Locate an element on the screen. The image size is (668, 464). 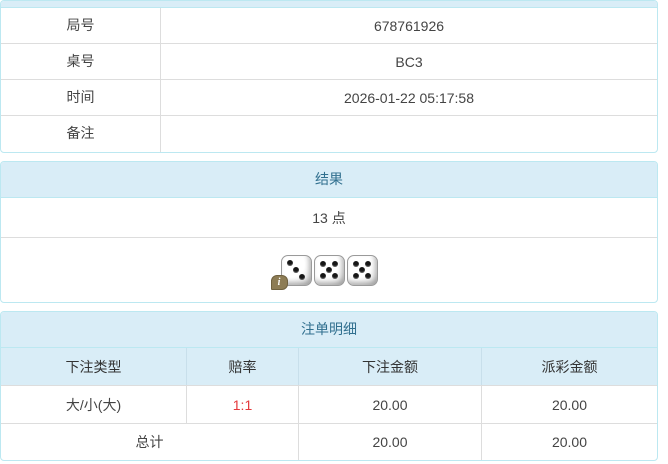
bets-header-row: 下注类型 赔率 下注金额 派彩金额 is located at coordinates (329, 367).